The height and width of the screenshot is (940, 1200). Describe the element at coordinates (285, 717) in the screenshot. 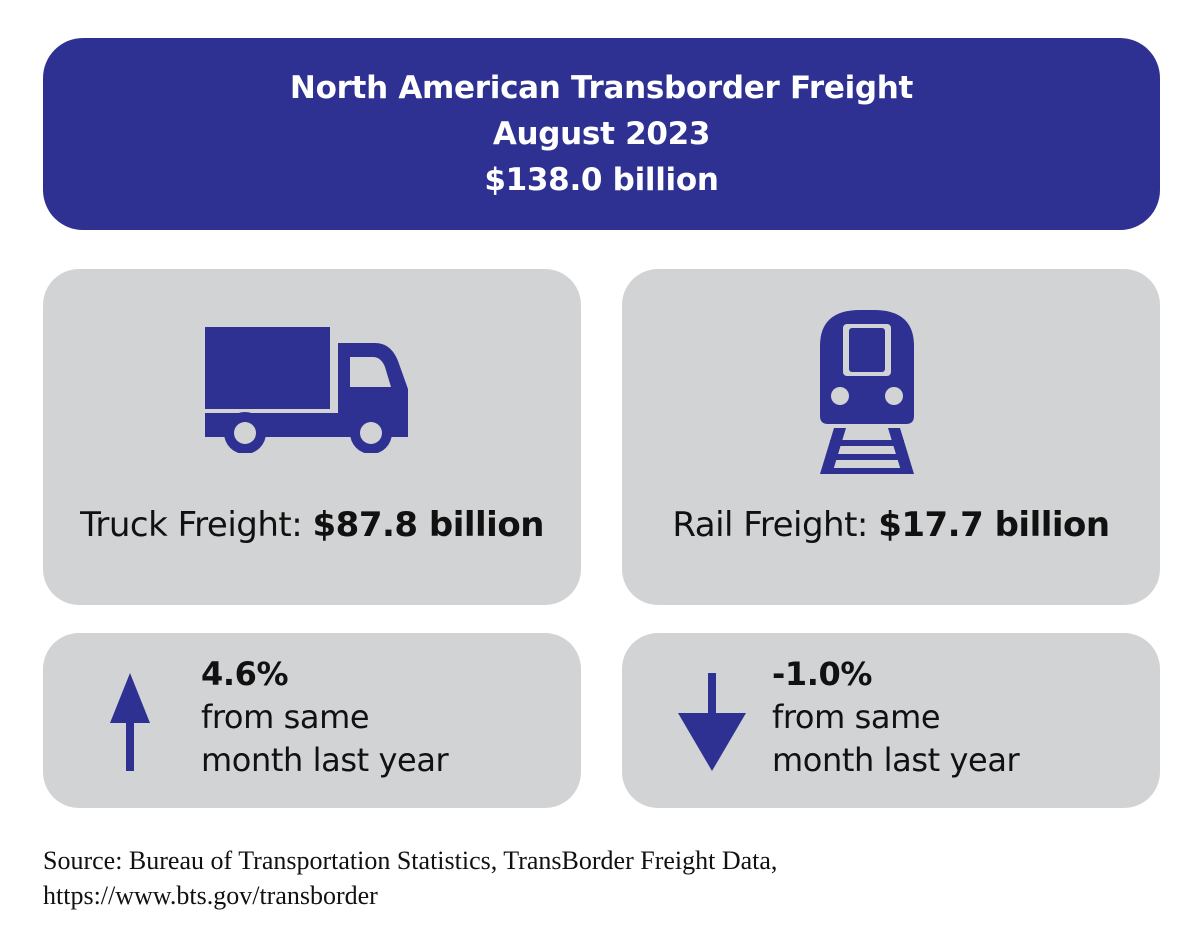

I see `truck-change-desc-1: from same` at that location.